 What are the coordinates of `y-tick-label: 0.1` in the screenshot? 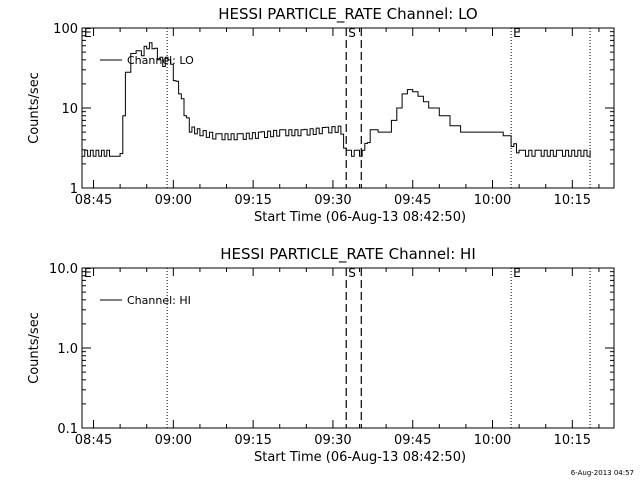 It's located at (67, 429).